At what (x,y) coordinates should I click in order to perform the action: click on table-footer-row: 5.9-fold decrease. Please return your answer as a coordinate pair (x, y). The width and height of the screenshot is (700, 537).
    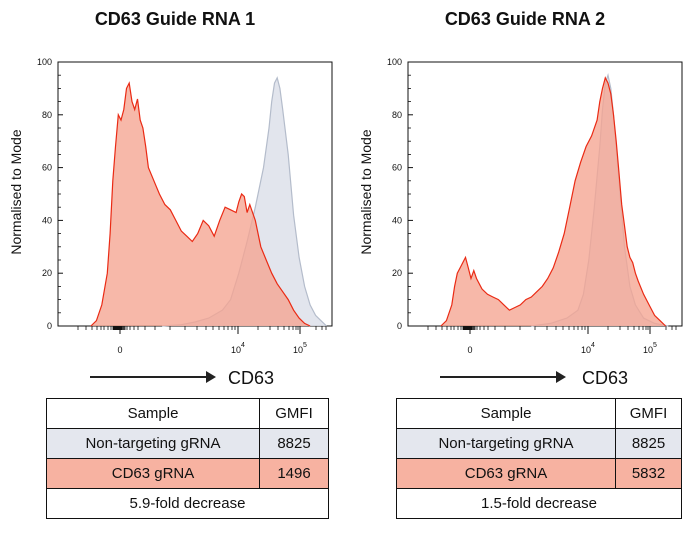
    Looking at the image, I should click on (187, 503).